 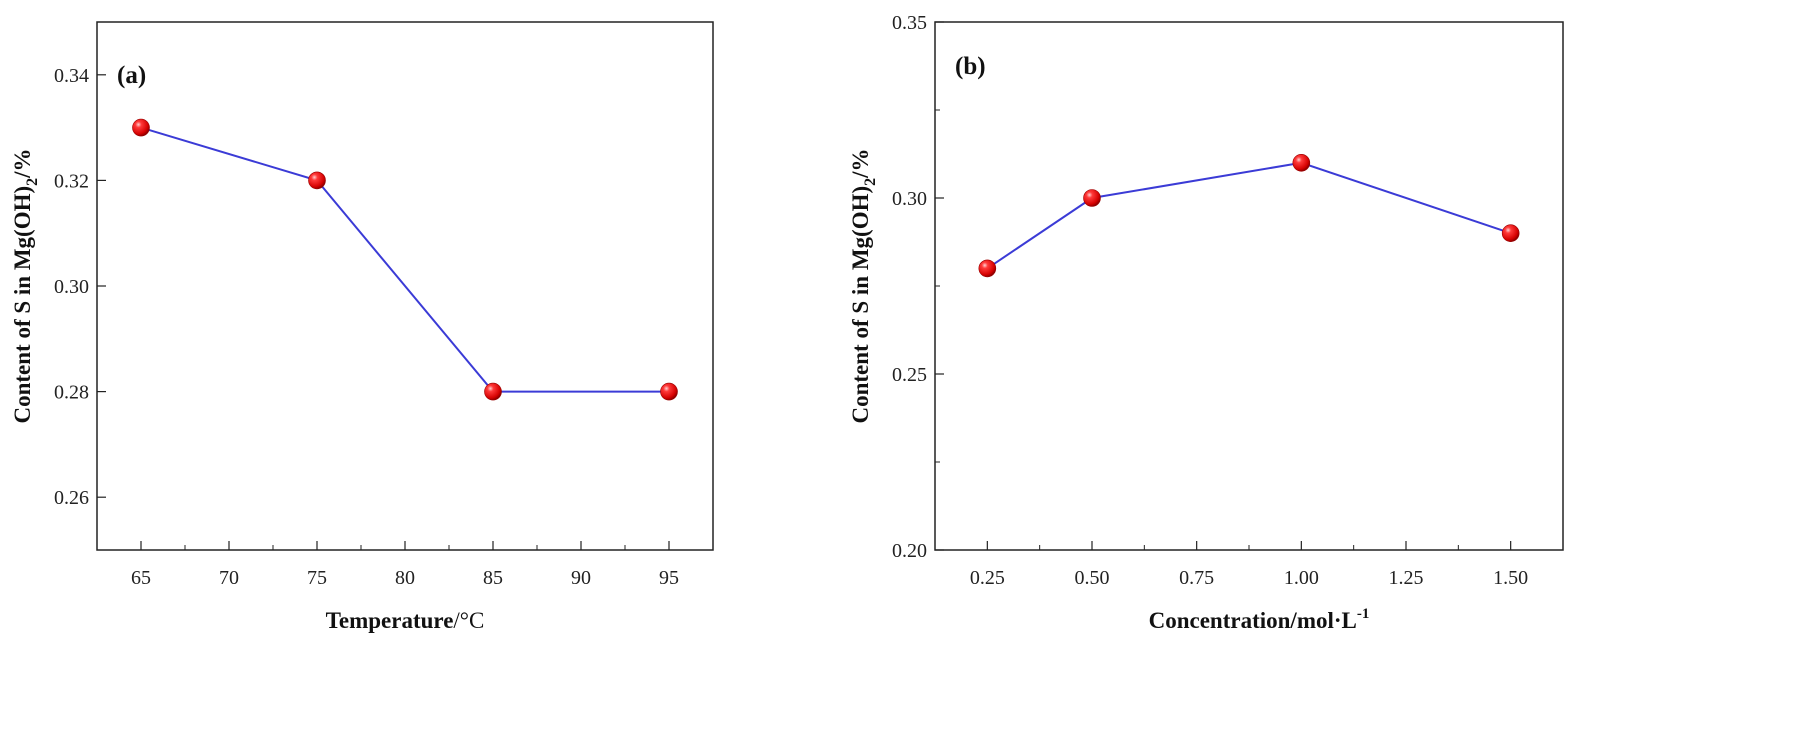 What do you see at coordinates (229, 578) in the screenshot?
I see `x-tick-label: 70` at bounding box center [229, 578].